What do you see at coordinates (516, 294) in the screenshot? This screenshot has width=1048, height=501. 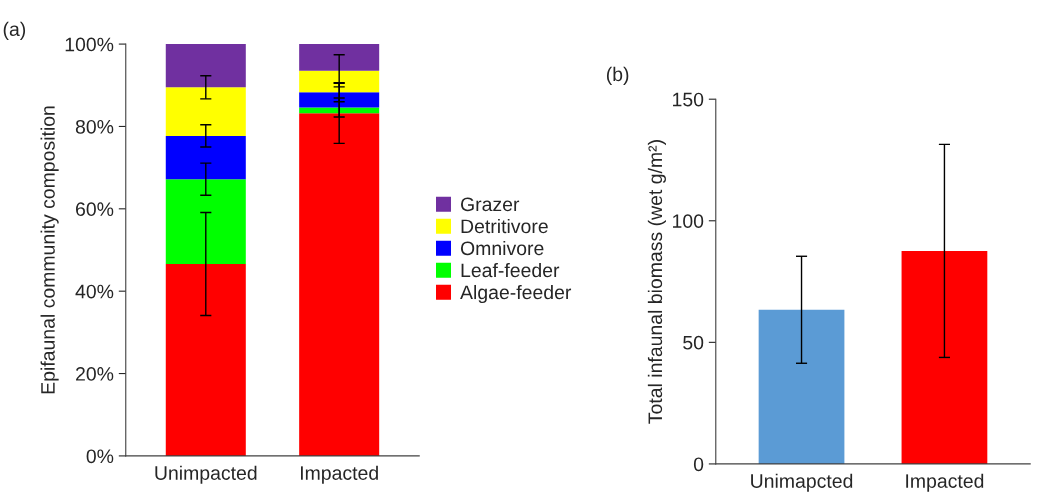 I see `legend-label: Algae-feeder` at bounding box center [516, 294].